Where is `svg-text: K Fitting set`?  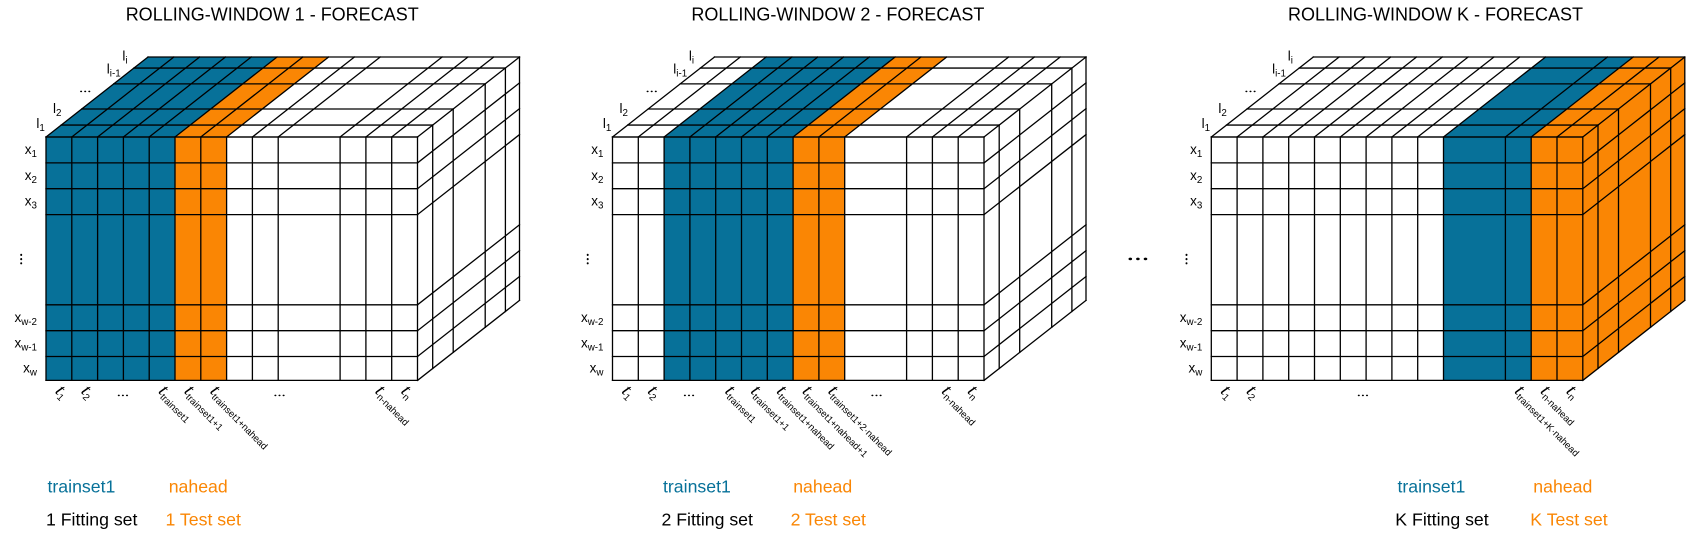
svg-text: K Fitting set is located at coordinates (1441, 520).